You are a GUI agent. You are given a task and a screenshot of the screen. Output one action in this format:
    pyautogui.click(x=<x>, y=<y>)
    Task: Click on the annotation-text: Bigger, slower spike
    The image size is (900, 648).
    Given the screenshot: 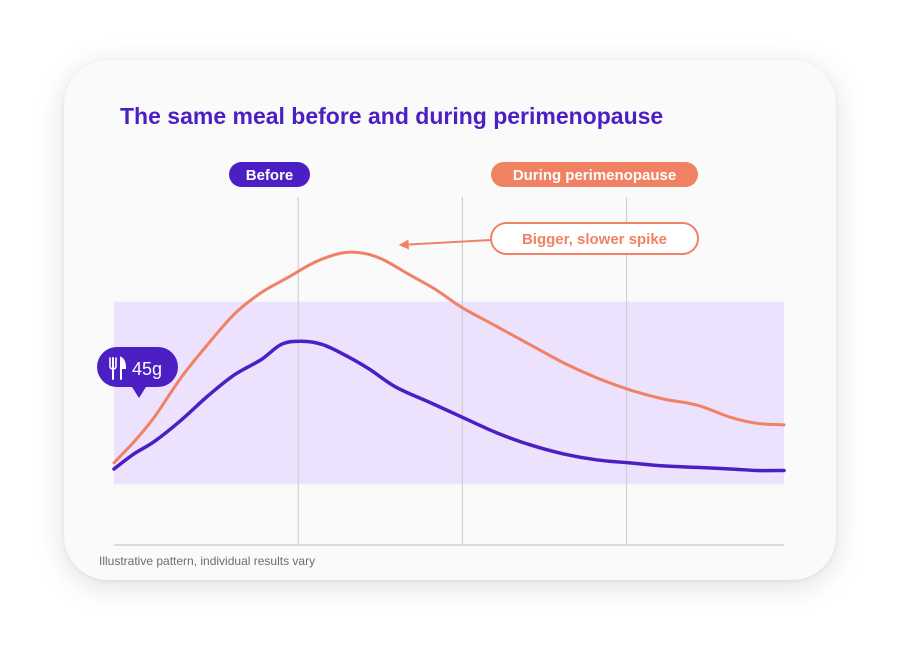 What is the action you would take?
    pyautogui.click(x=594, y=239)
    